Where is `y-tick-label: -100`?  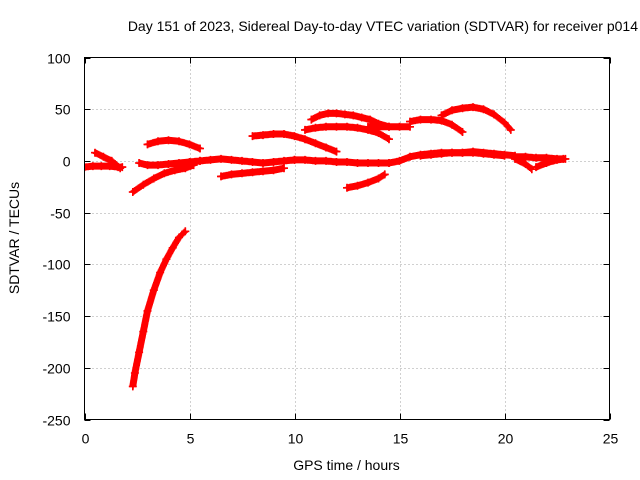 y-tick-label: -100 is located at coordinates (56, 265).